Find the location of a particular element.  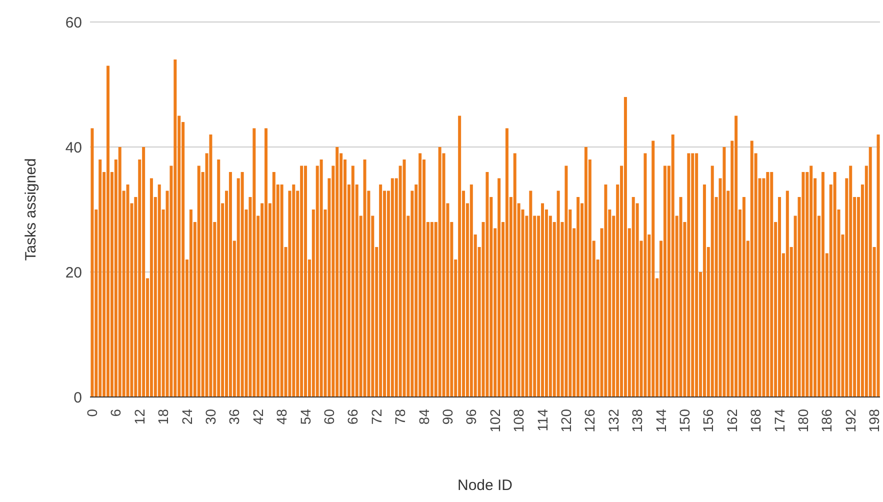

x-tick-label: 150 is located at coordinates (684, 420).